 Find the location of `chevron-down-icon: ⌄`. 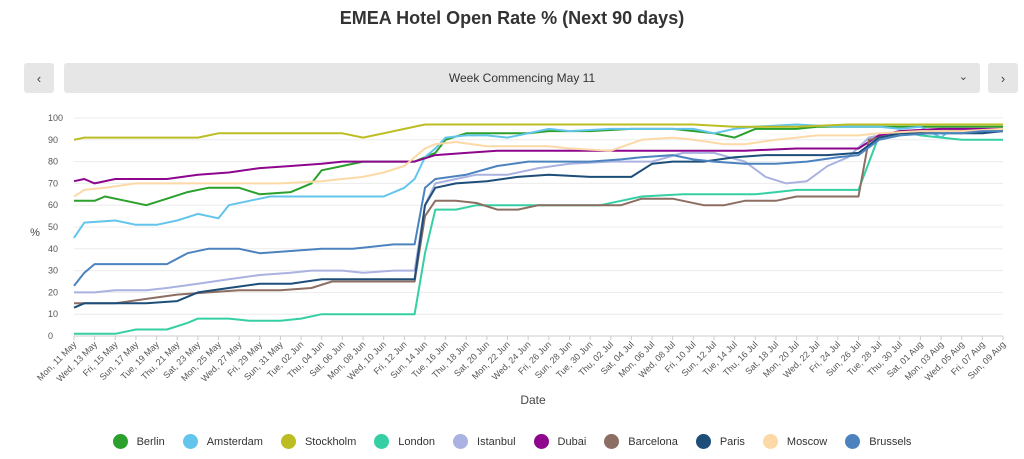

chevron-down-icon: ⌄ is located at coordinates (963, 77).